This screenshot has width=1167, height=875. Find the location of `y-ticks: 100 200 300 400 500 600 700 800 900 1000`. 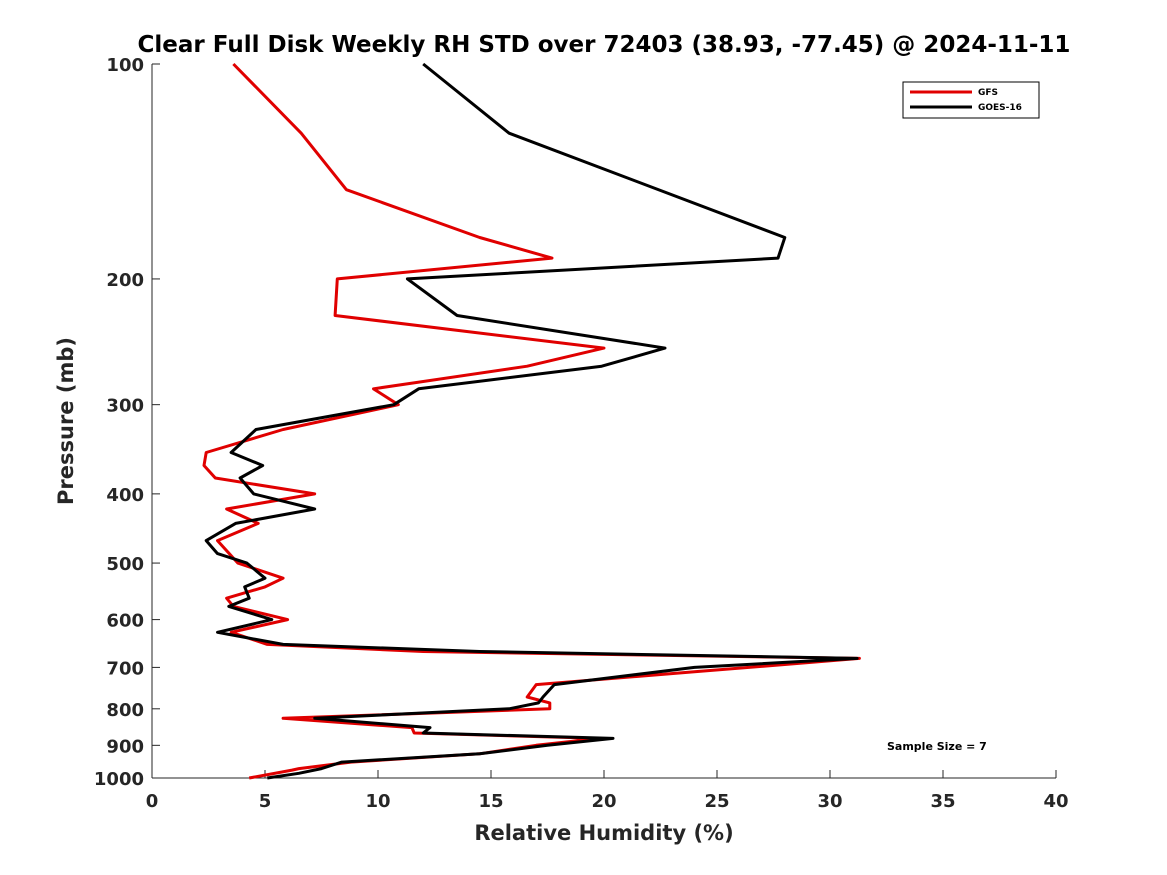

y-ticks: 100 200 300 400 500 600 700 800 900 1000 is located at coordinates (127, 422).